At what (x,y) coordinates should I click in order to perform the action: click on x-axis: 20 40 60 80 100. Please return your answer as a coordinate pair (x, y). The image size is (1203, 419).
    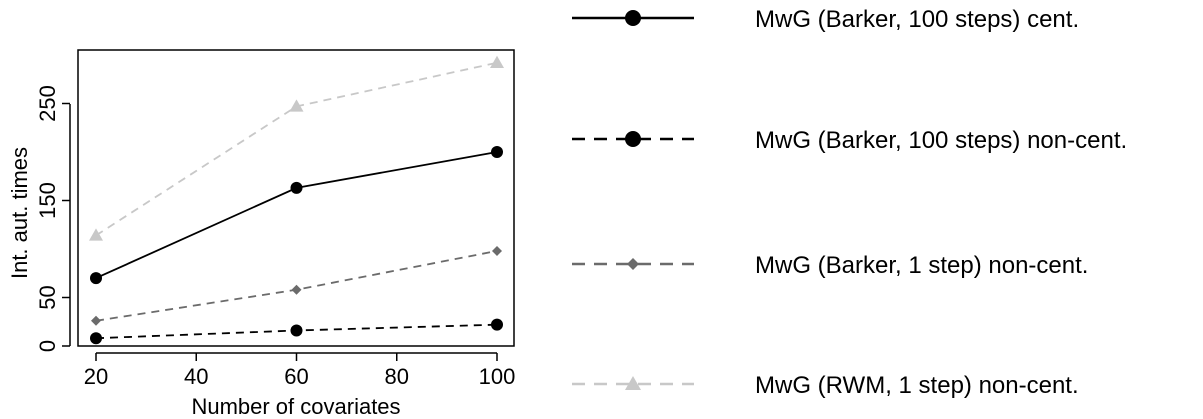
    Looking at the image, I should click on (300, 370).